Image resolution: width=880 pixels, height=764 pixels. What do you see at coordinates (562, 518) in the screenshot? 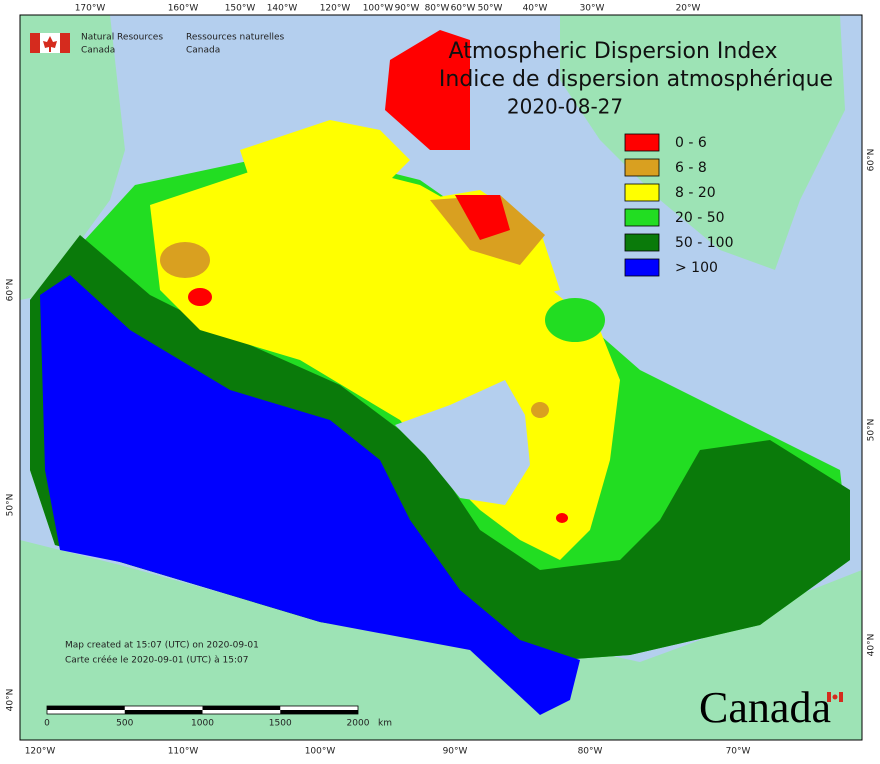
I see `zone-0-6-quebec` at bounding box center [562, 518].